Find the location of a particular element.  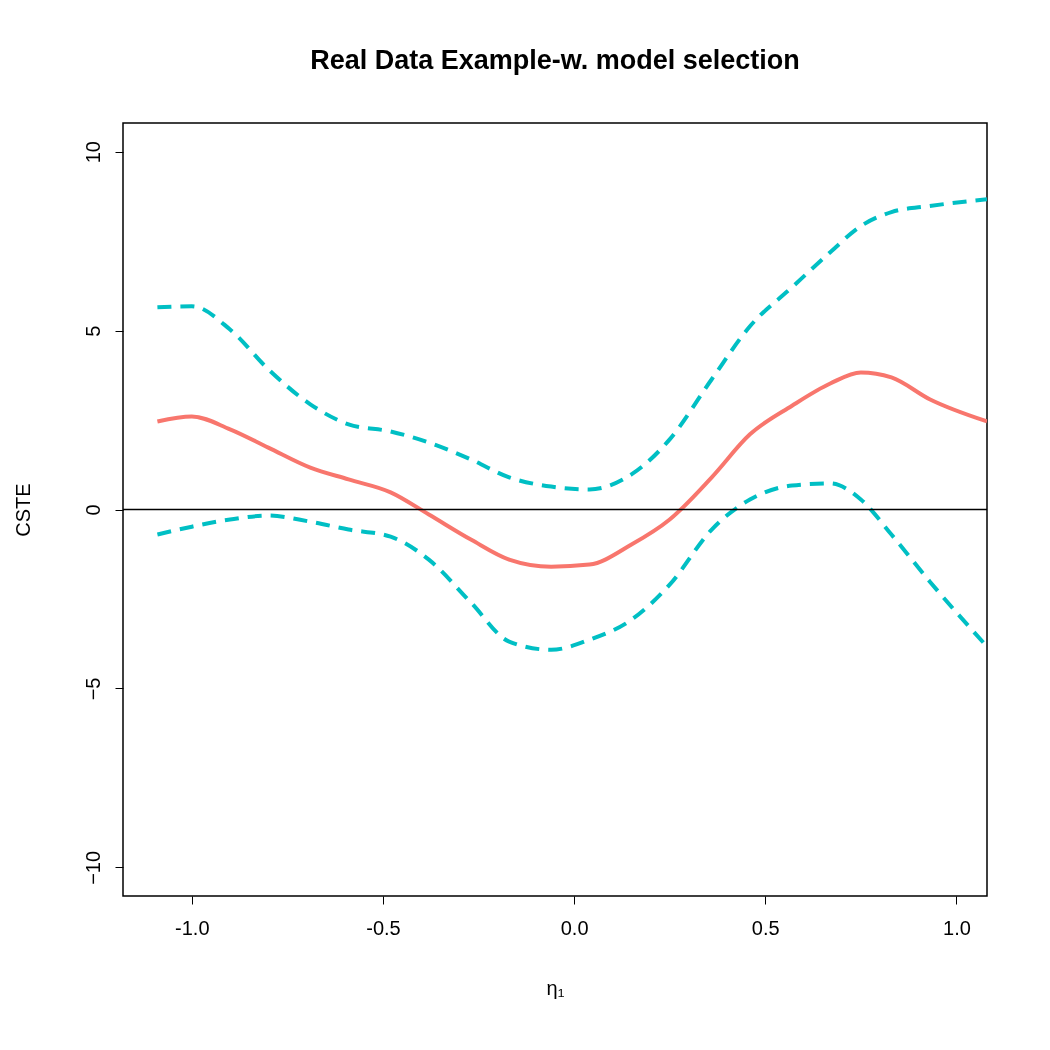

x-tick-label: -0.5 is located at coordinates (383, 927).